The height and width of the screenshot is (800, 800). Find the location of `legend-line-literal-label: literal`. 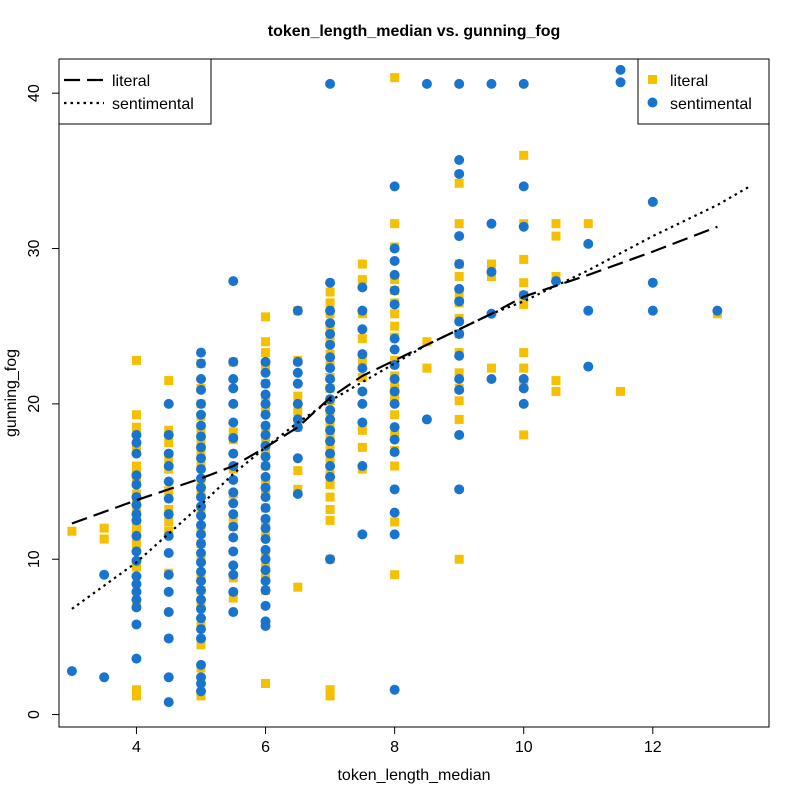

legend-line-literal-label: literal is located at coordinates (131, 81).